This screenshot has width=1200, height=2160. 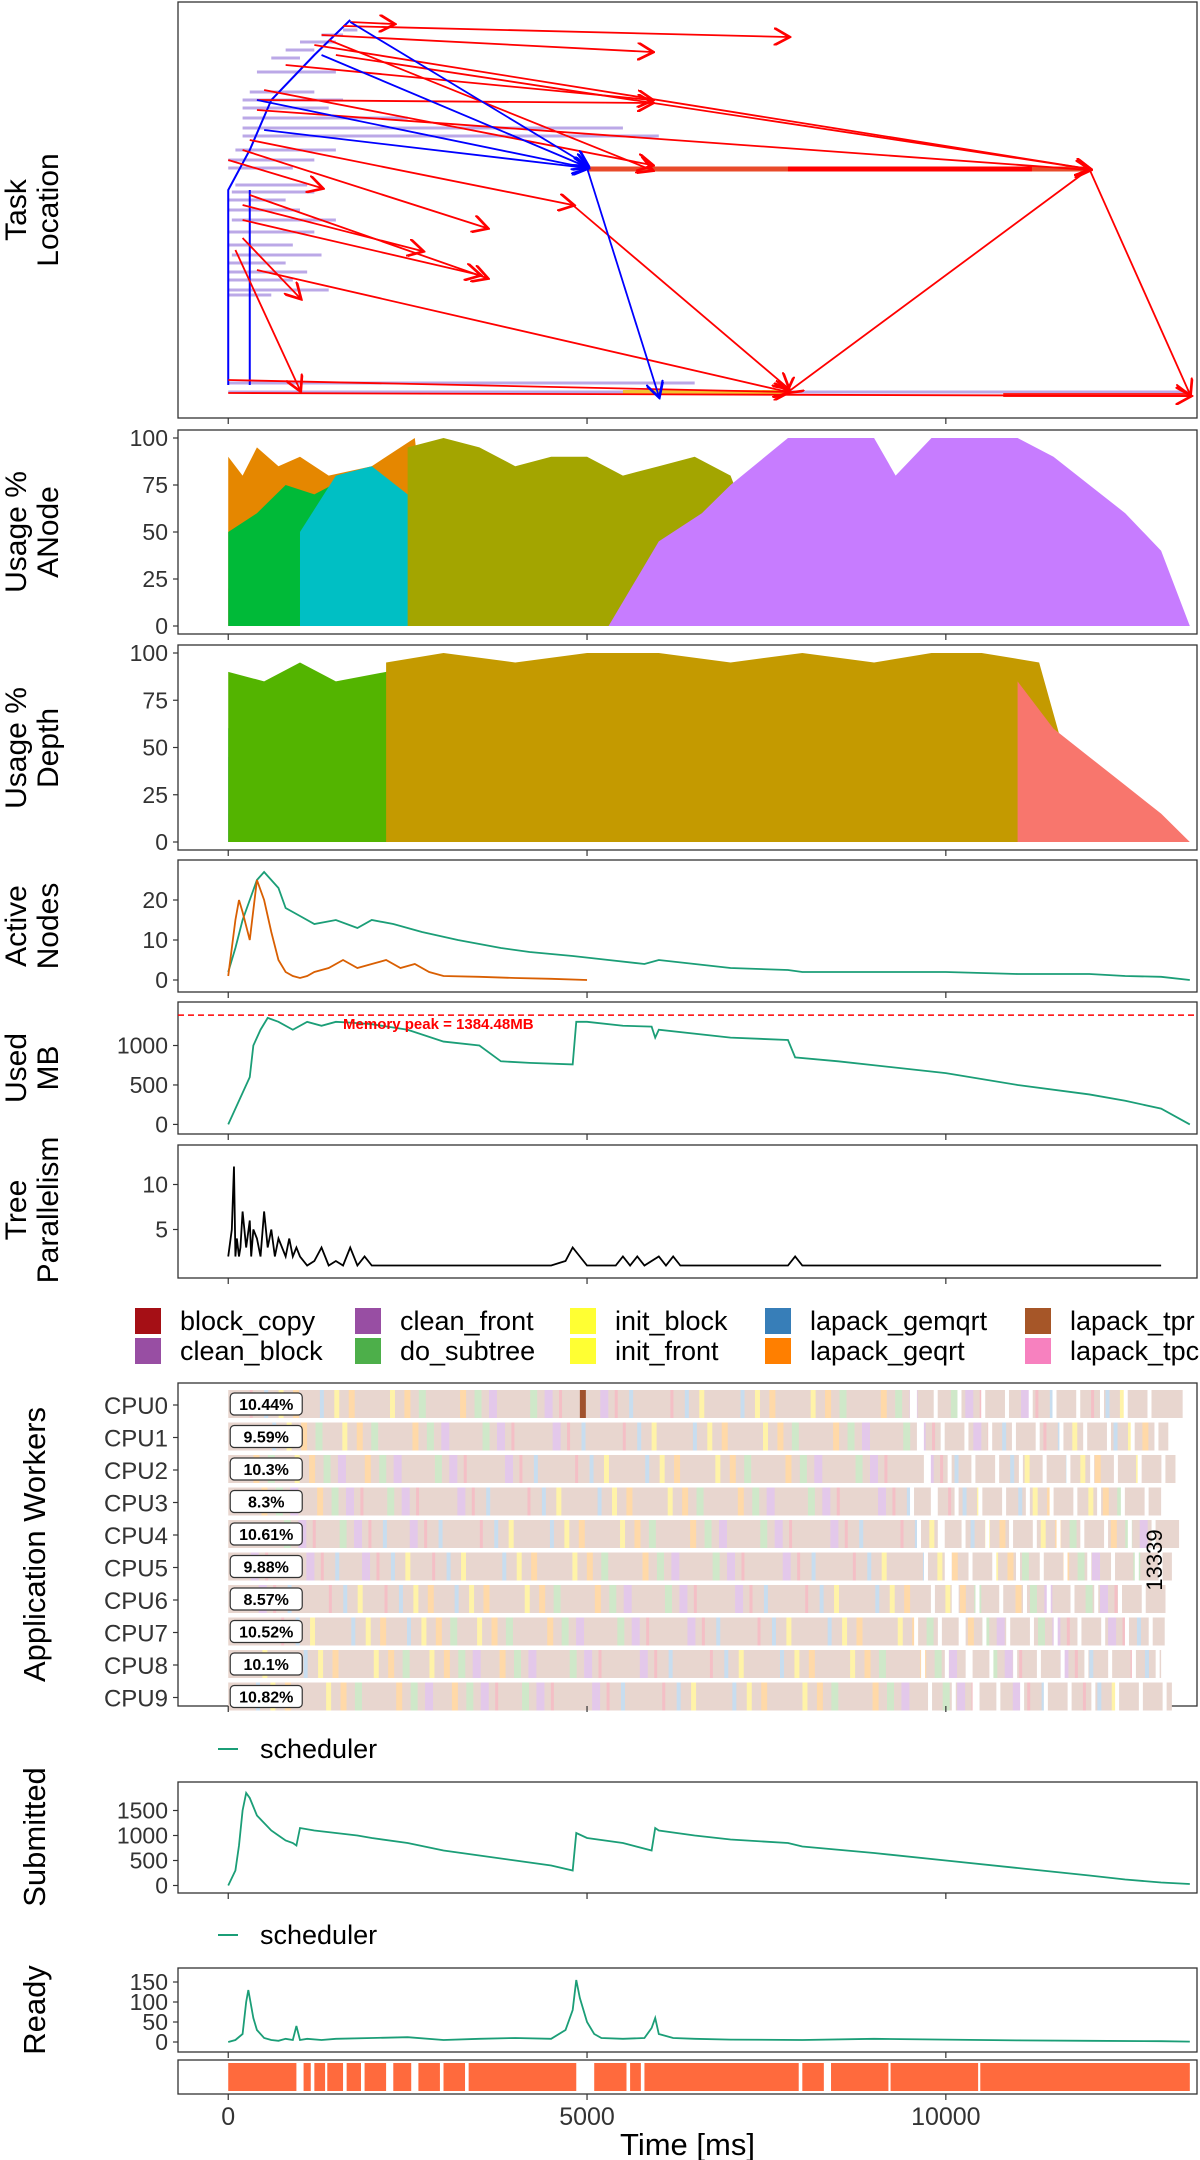 I want to click on ready-ylabel: Ready, so click(x=34, y=2010).